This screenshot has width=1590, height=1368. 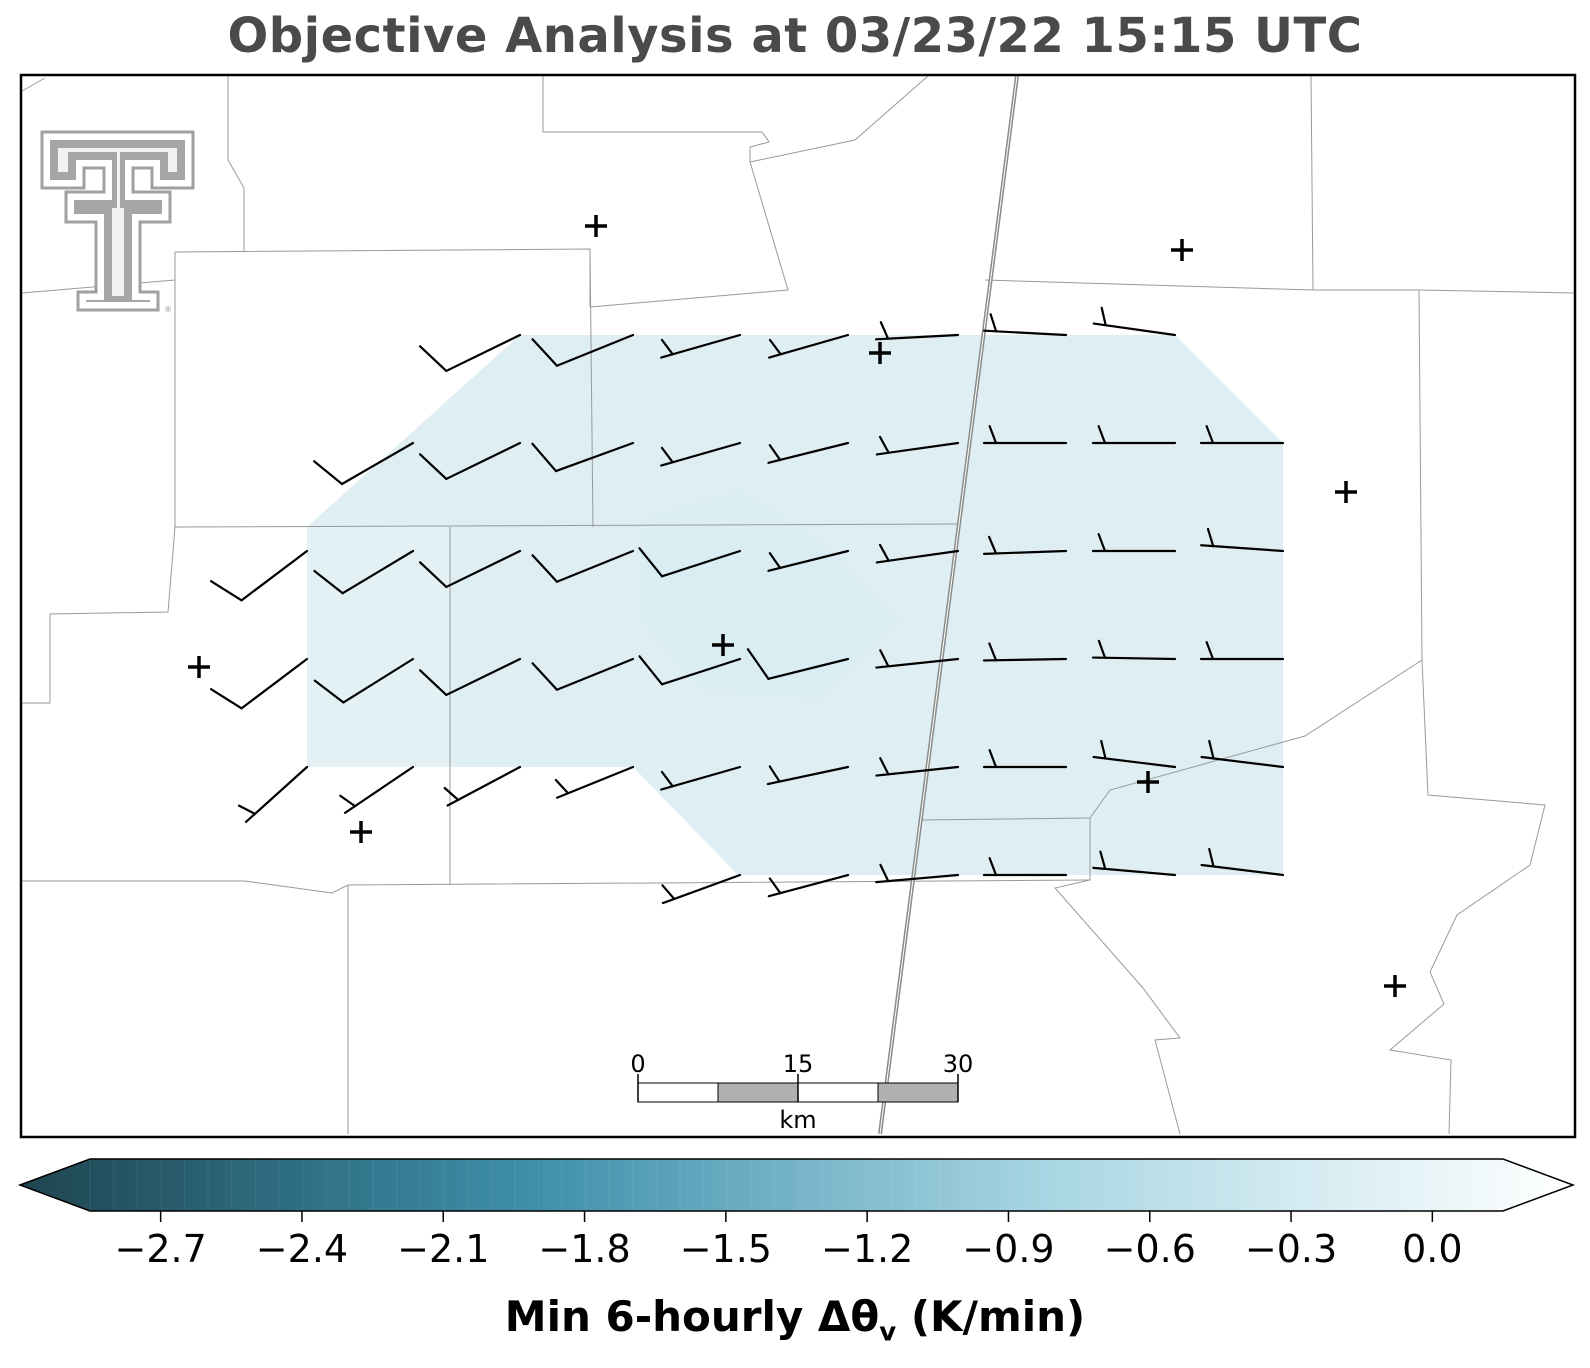 I want to click on colorbar-label-main: Min 6-hourly Δθ, so click(x=692, y=1316).